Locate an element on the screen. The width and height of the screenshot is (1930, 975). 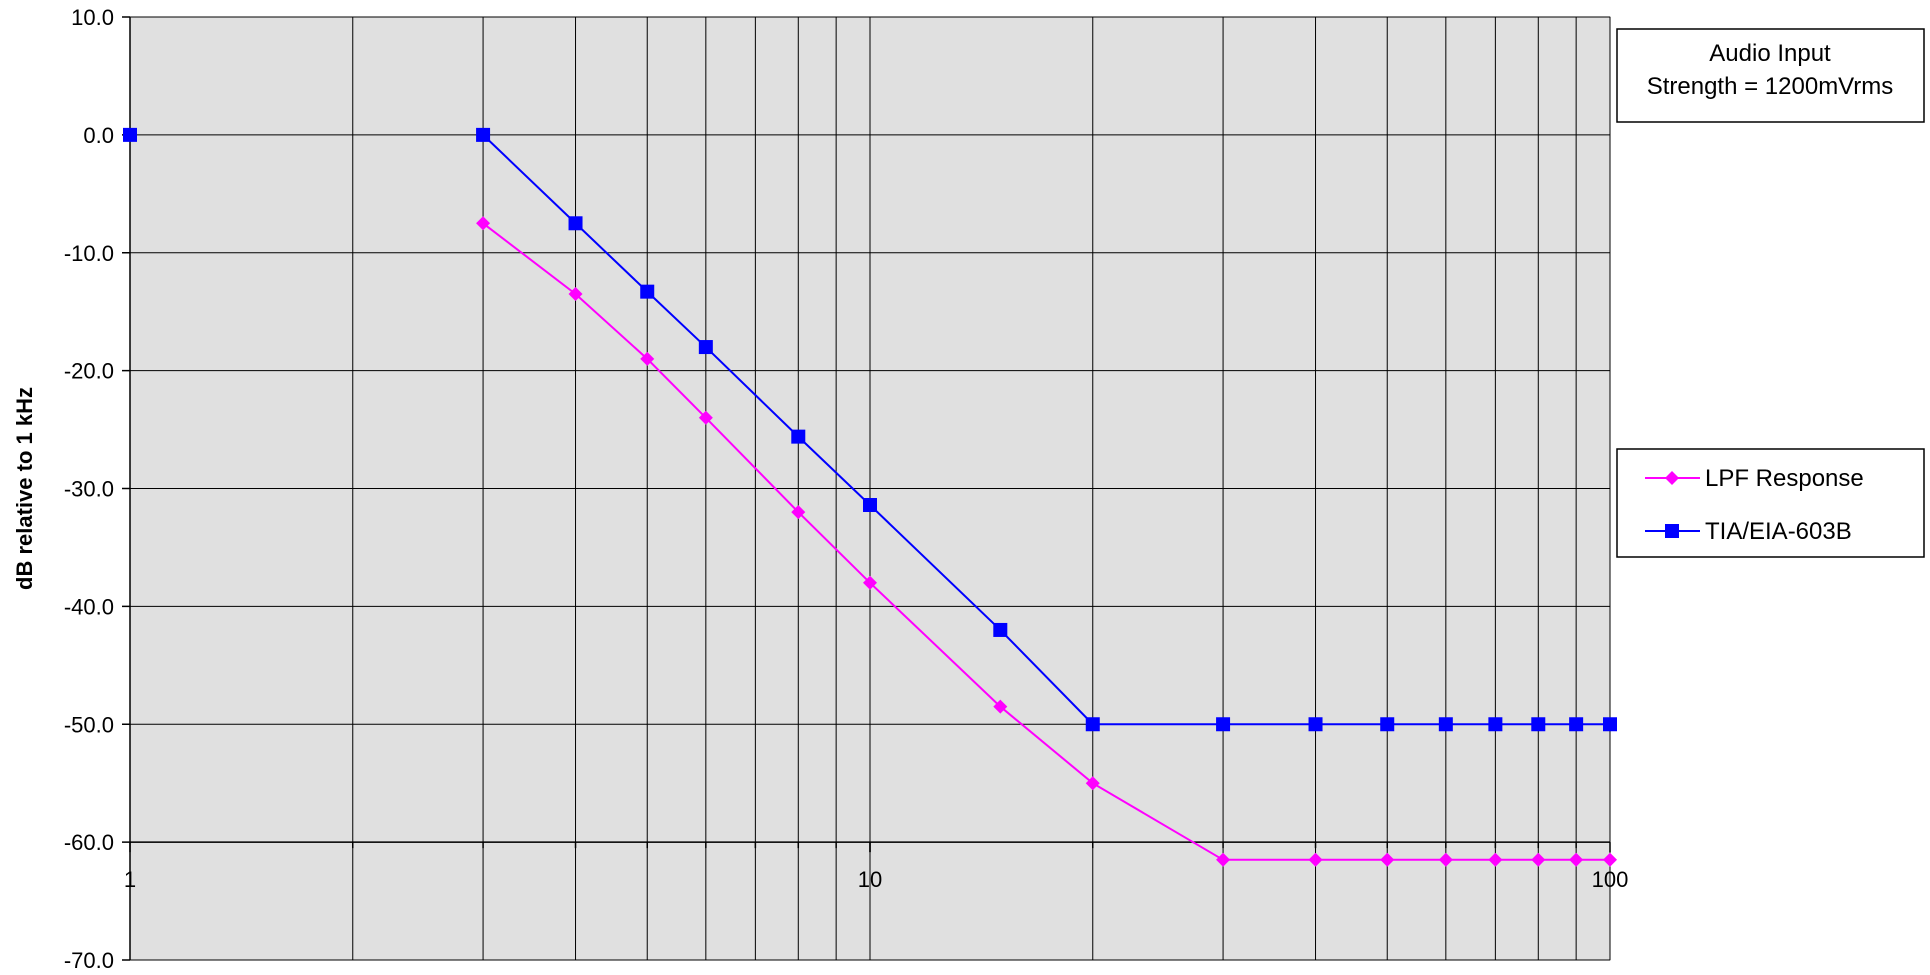
annotation-line-1: Audio Input is located at coordinates (1770, 53).